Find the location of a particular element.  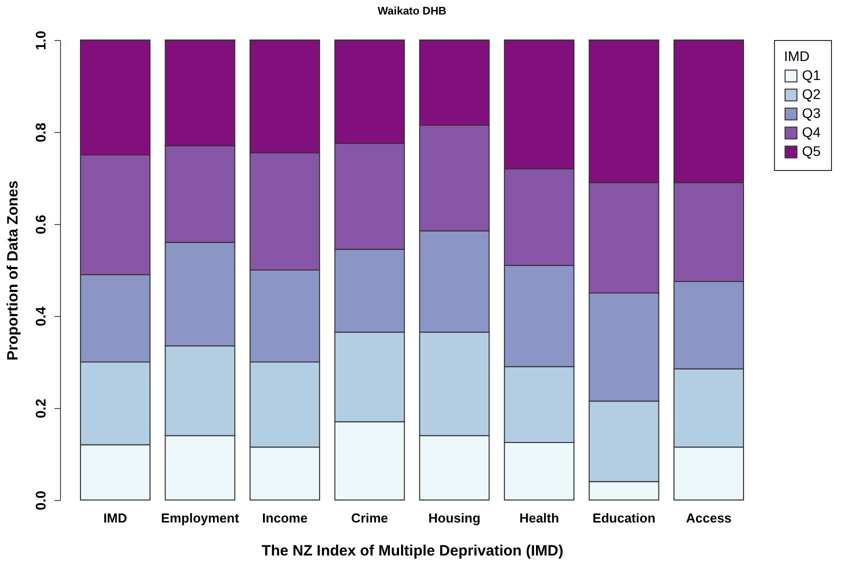

y-tick-label: 0.0 is located at coordinates (40, 500).